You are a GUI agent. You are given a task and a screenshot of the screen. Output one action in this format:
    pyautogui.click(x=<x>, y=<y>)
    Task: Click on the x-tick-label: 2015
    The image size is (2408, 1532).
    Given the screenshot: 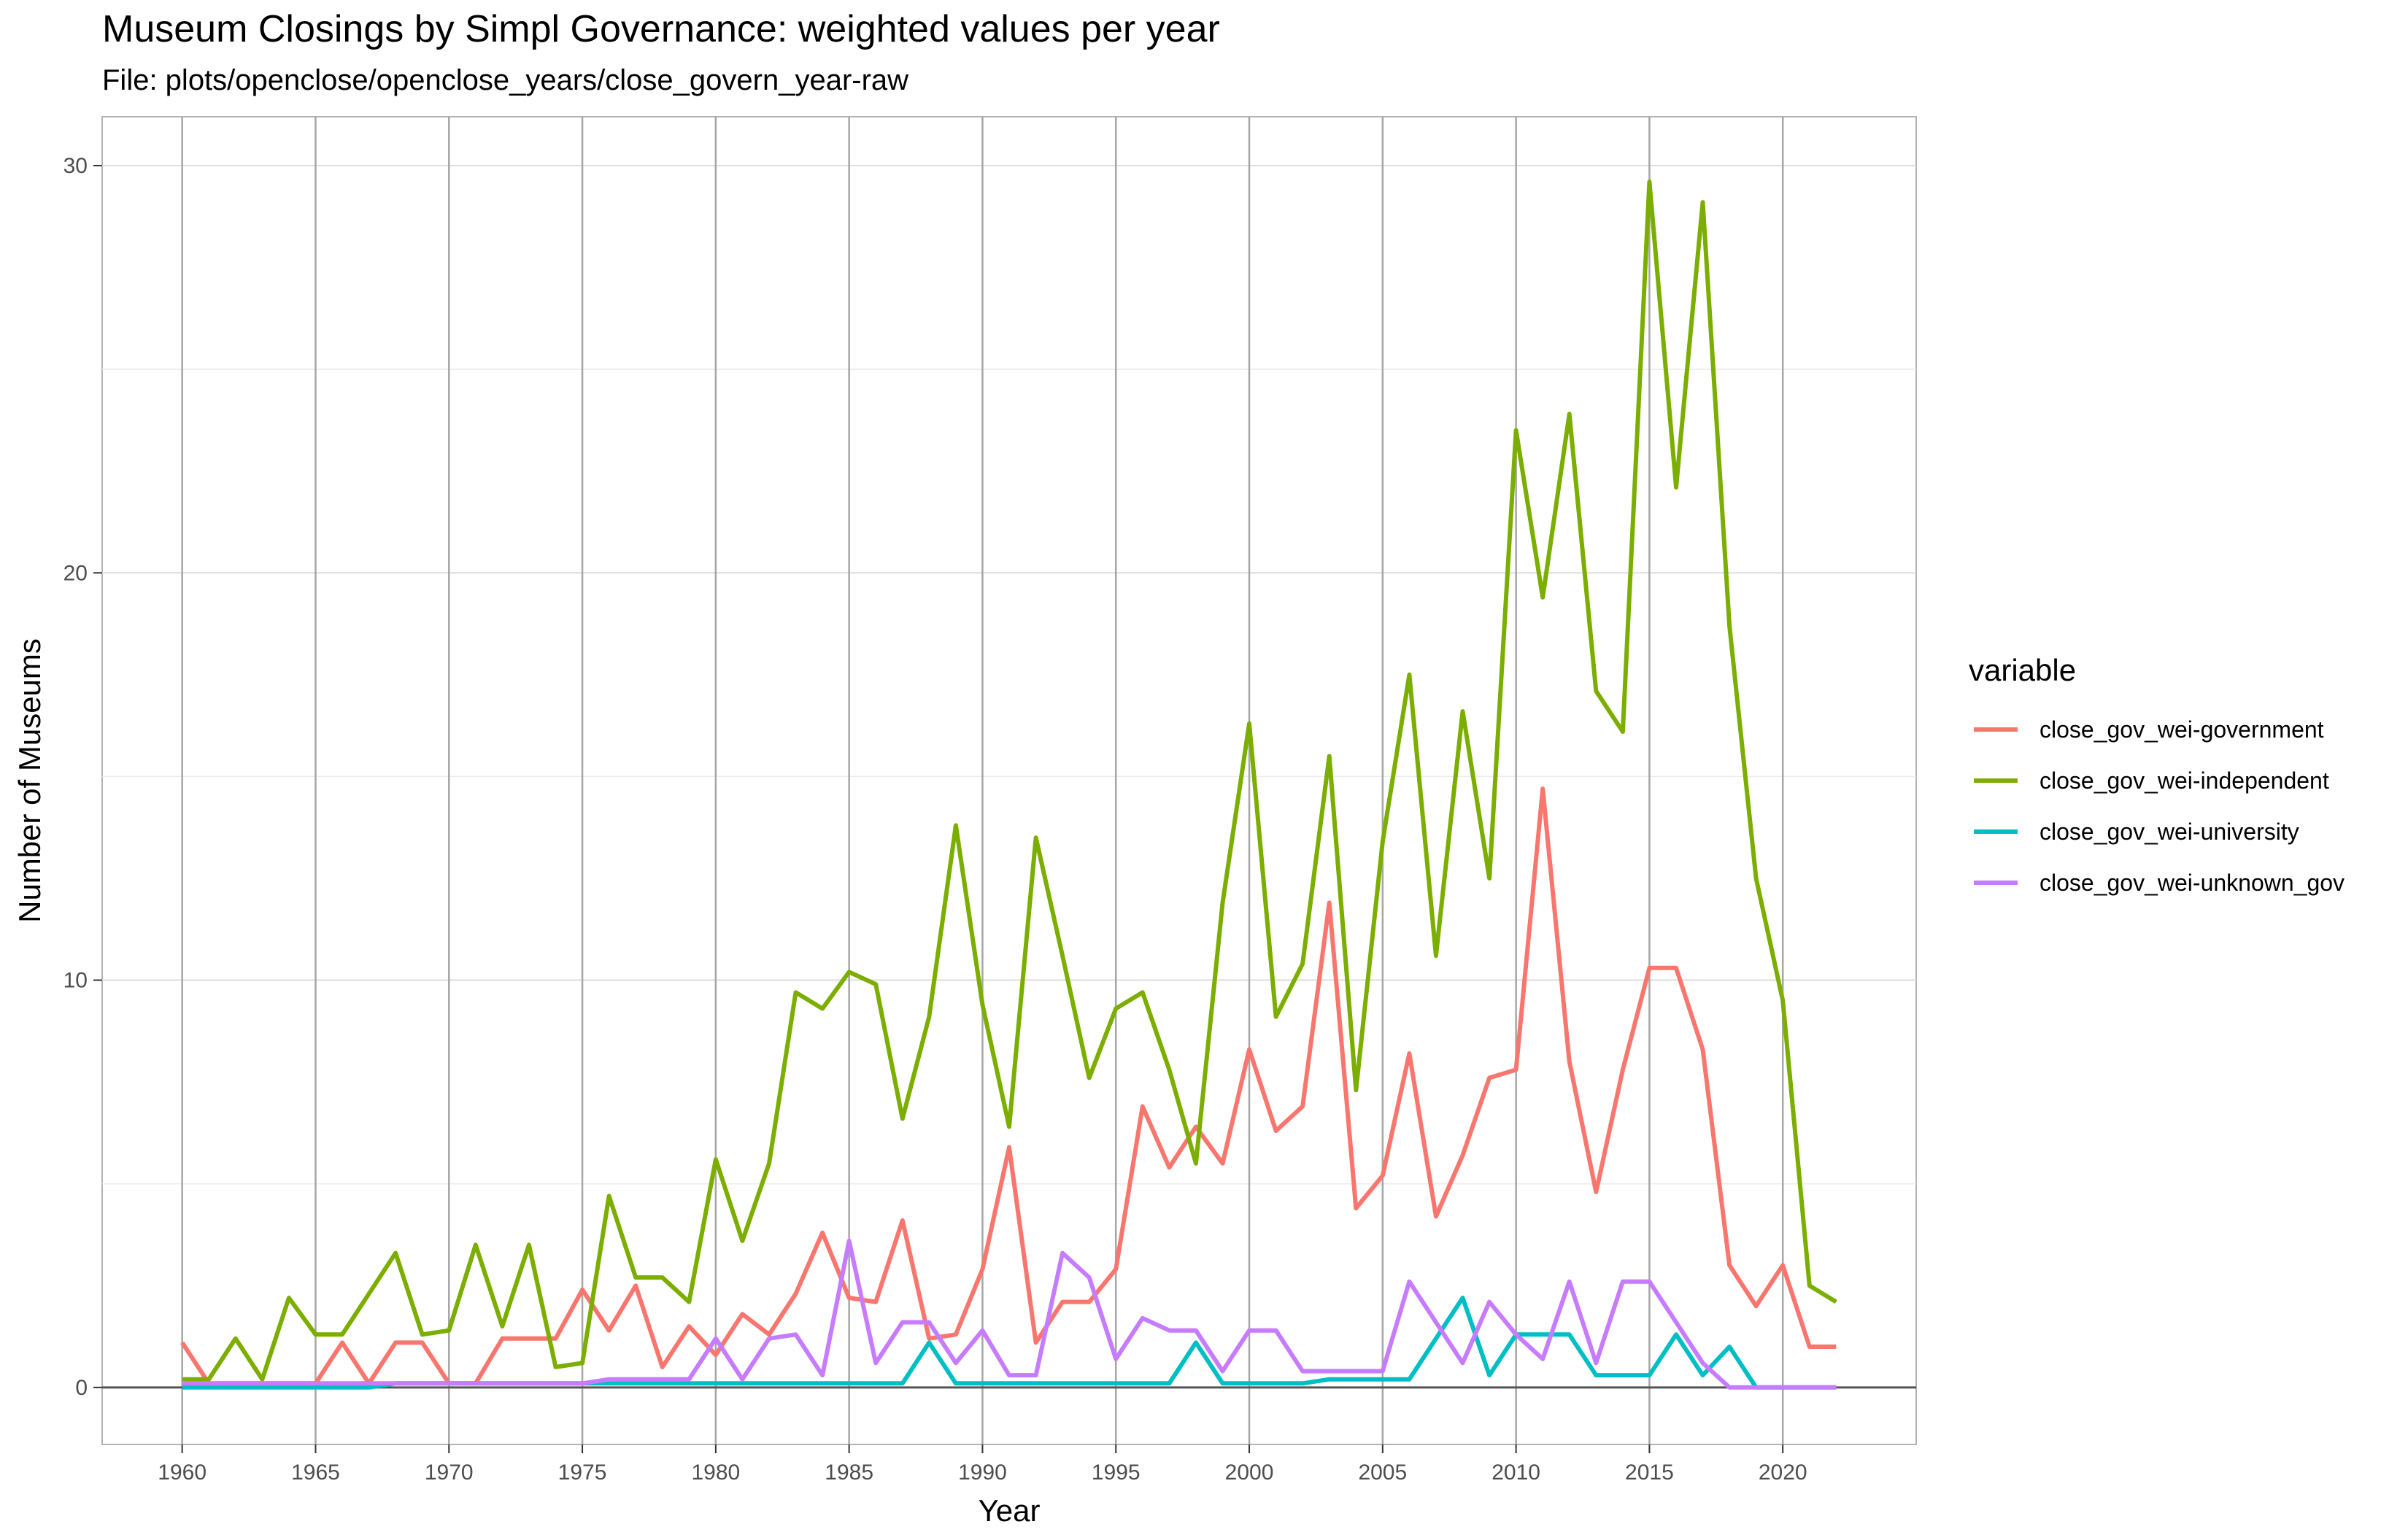 What is the action you would take?
    pyautogui.click(x=1649, y=1473)
    